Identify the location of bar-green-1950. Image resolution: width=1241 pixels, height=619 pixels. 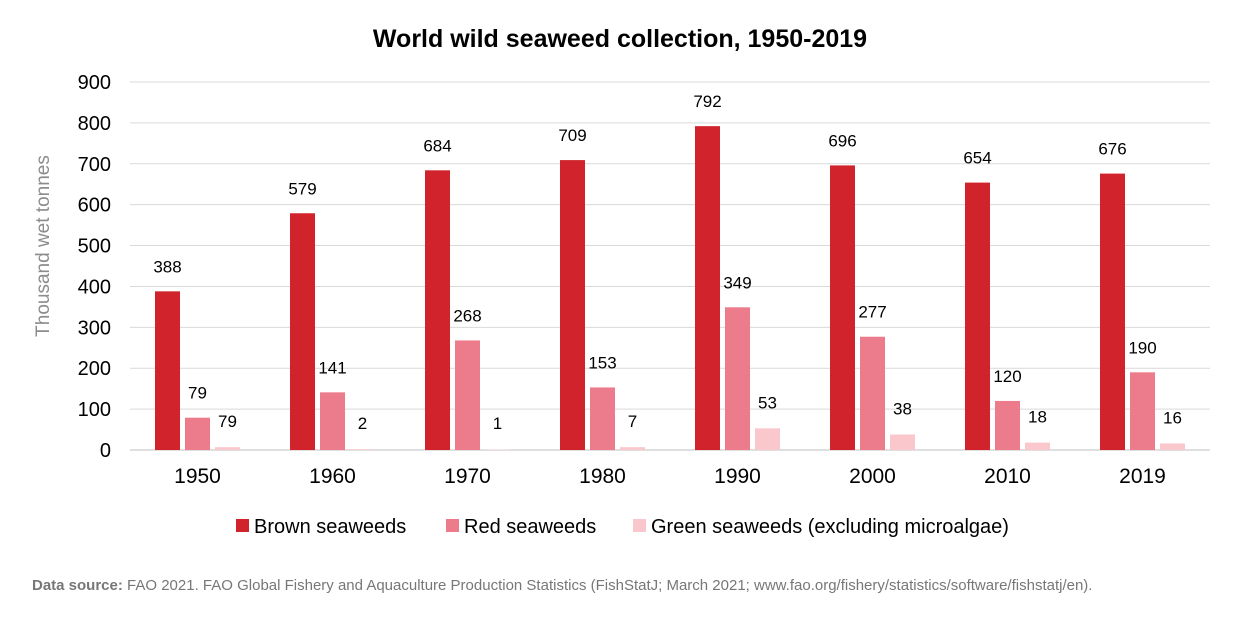
(227, 448).